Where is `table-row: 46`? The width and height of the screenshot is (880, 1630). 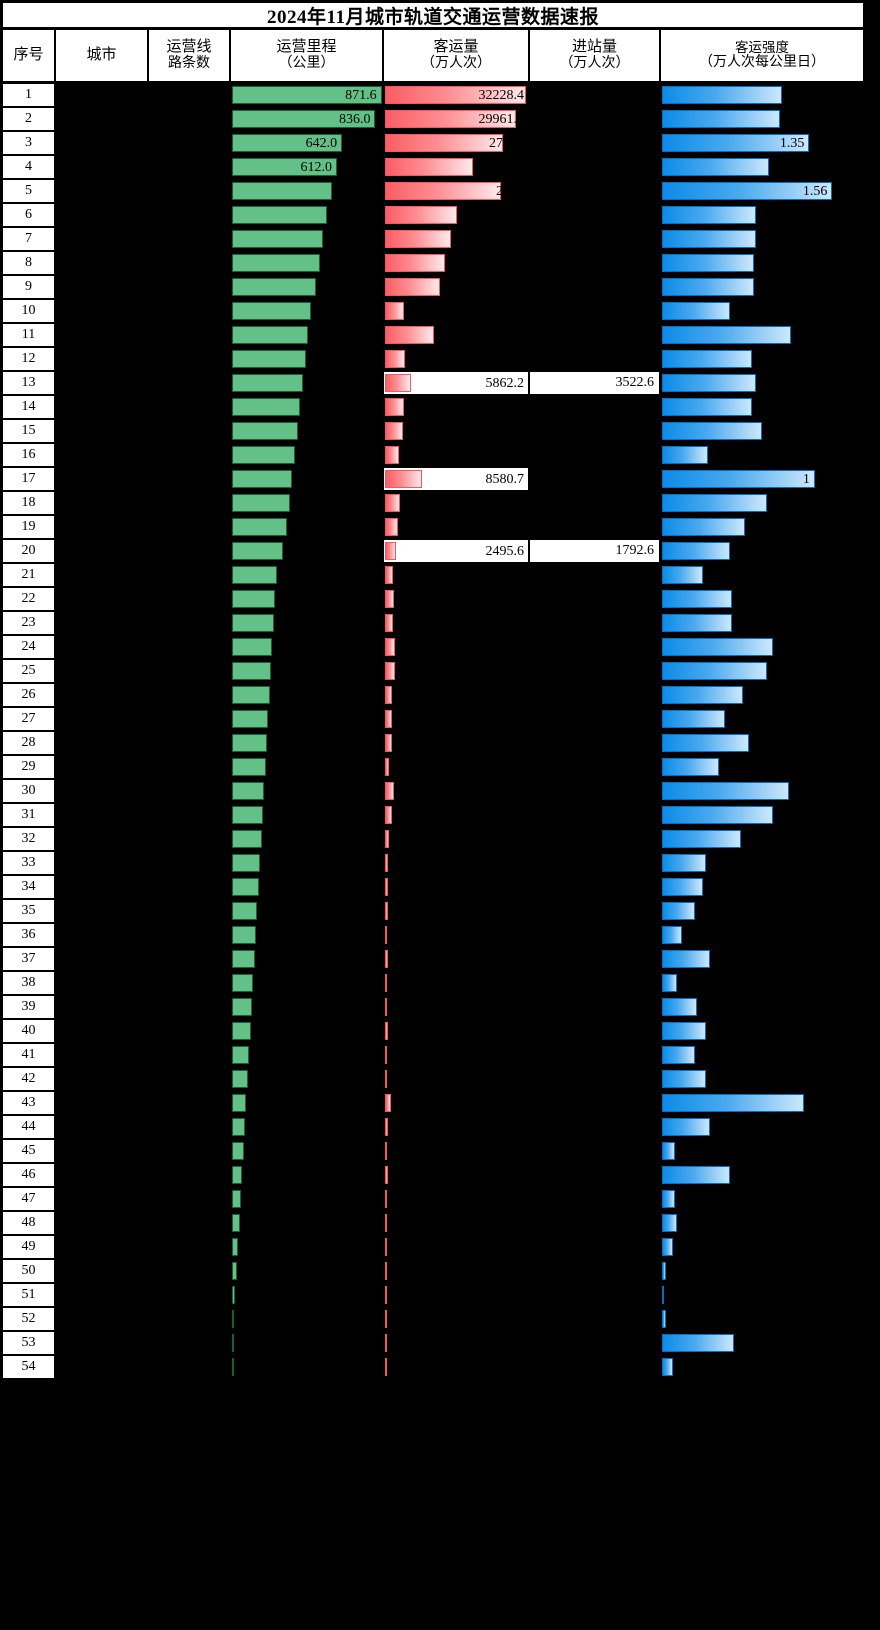
table-row: 46 is located at coordinates (433, 1175).